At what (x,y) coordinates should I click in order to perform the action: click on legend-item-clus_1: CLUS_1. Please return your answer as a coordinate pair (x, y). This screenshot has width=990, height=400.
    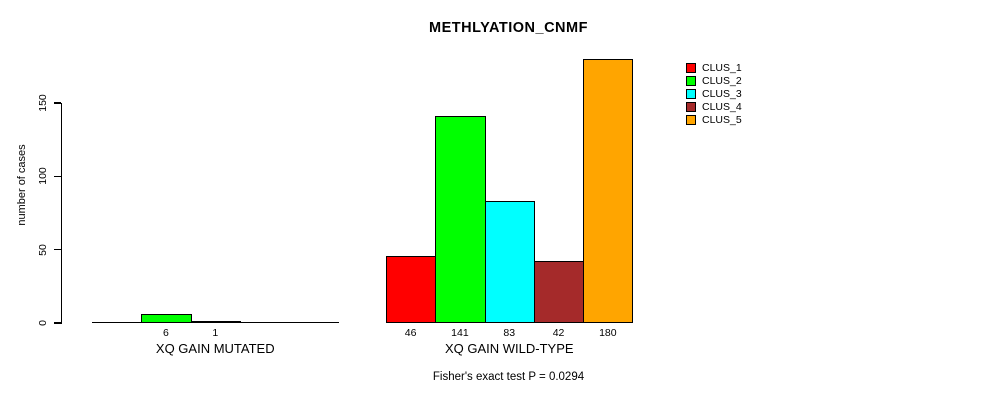
    Looking at the image, I should click on (714, 67).